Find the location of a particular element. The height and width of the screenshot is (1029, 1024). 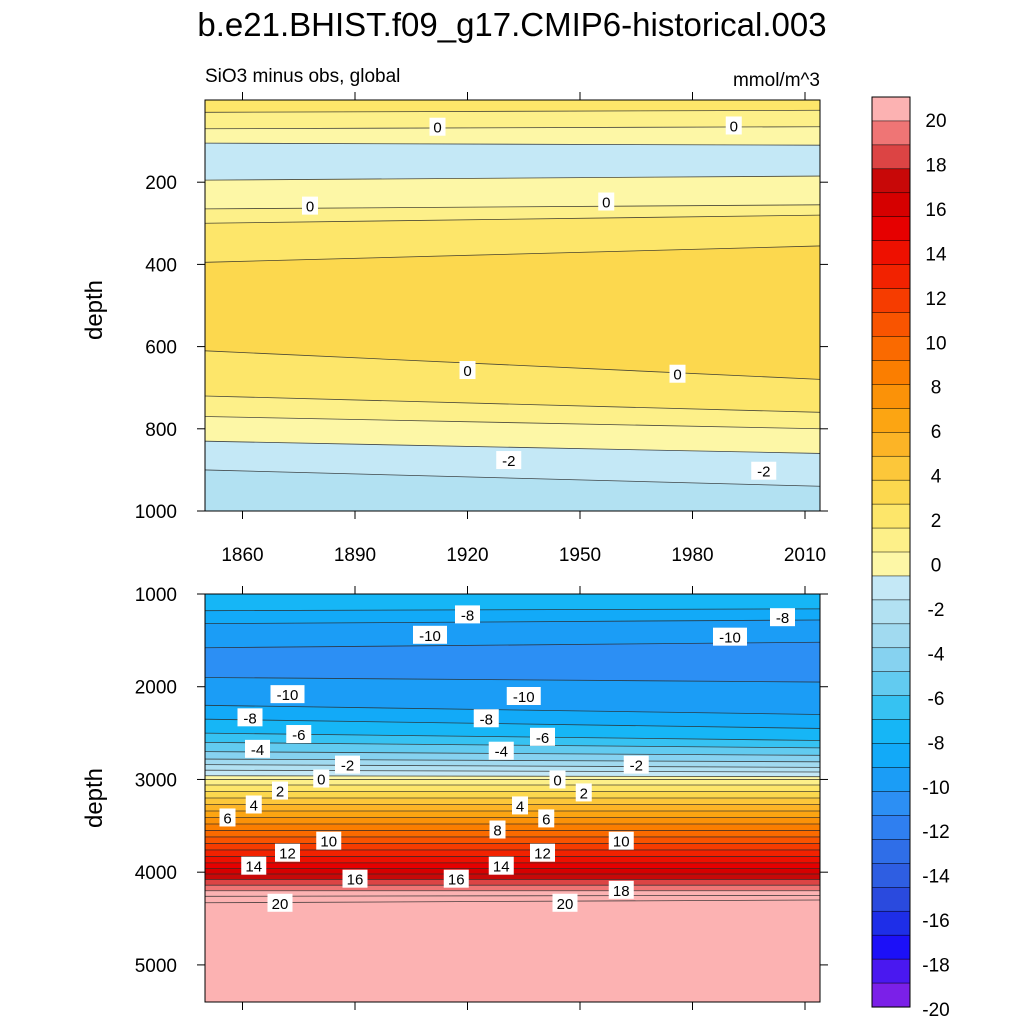

lower-contour-label-24: 10 is located at coordinates (621, 841).